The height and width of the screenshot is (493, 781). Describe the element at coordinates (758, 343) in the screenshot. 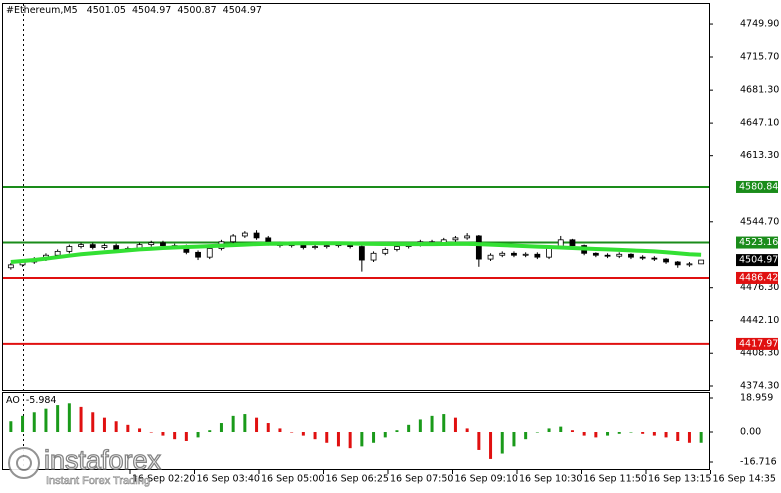

I see `level-label: 4417.97` at that location.